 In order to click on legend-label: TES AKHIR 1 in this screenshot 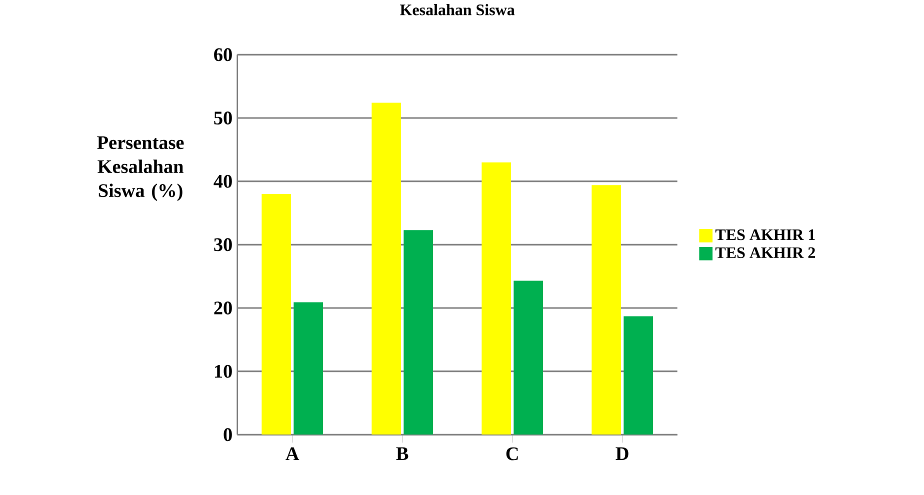, I will do `click(765, 235)`.